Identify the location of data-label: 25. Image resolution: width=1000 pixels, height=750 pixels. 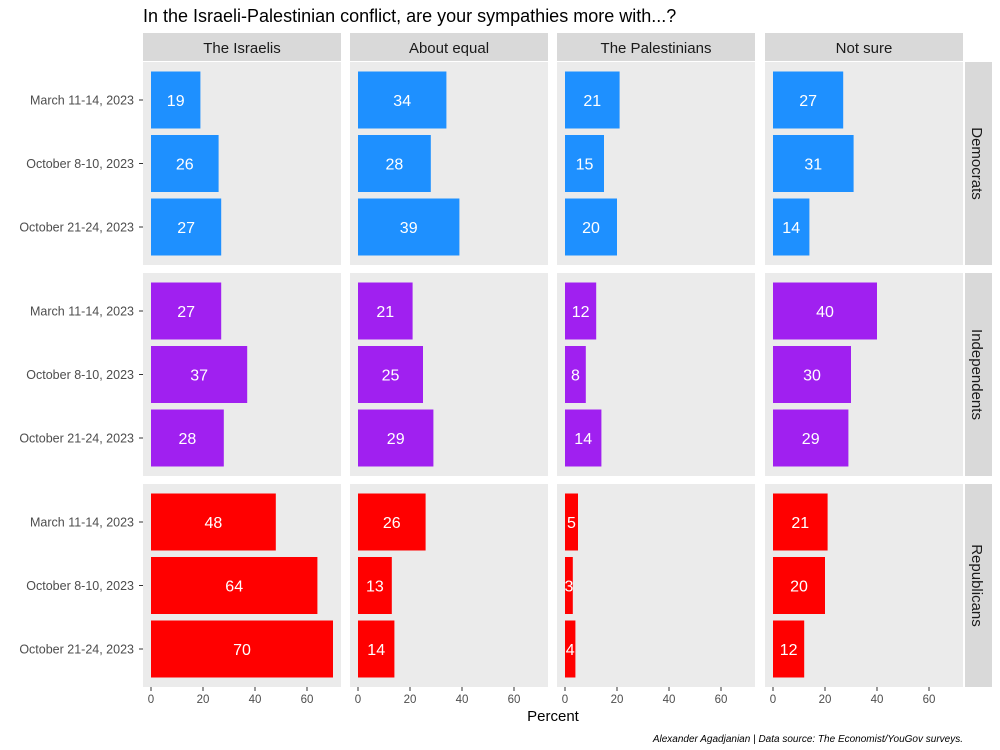
(391, 376).